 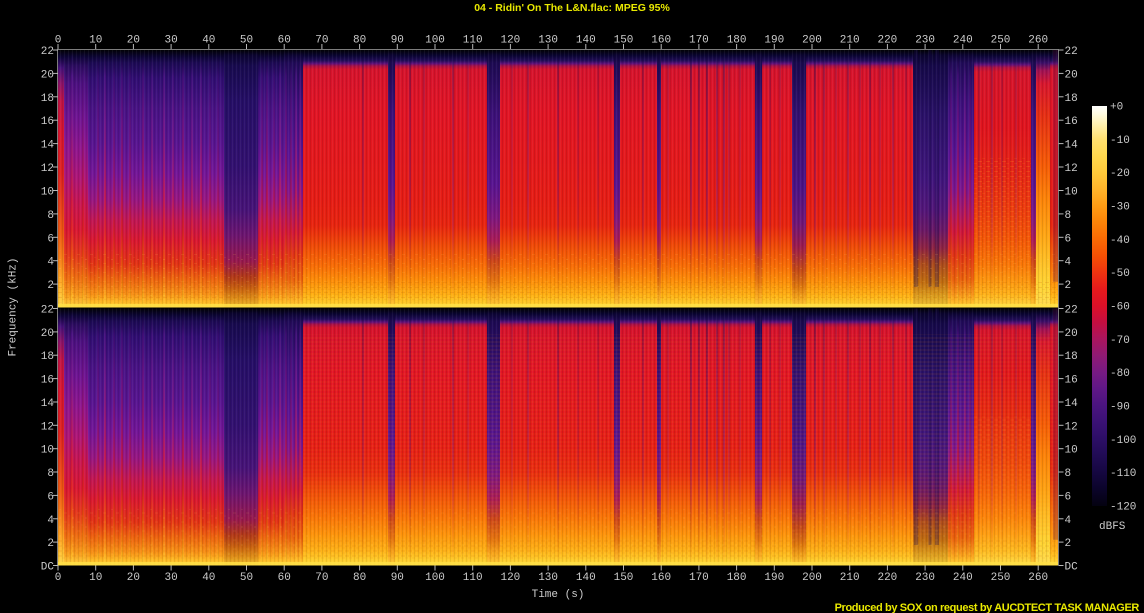 I want to click on svg-text: -10, so click(x=1120, y=141).